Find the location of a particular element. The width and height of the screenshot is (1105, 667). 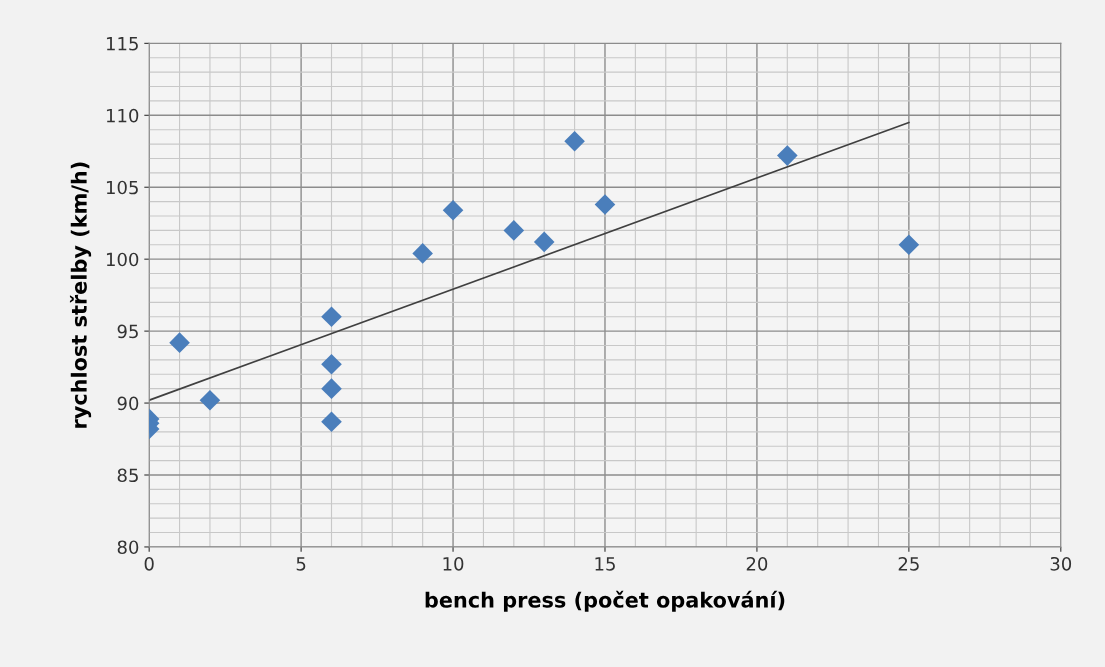

y-tick-label: 80 is located at coordinates (128, 547).